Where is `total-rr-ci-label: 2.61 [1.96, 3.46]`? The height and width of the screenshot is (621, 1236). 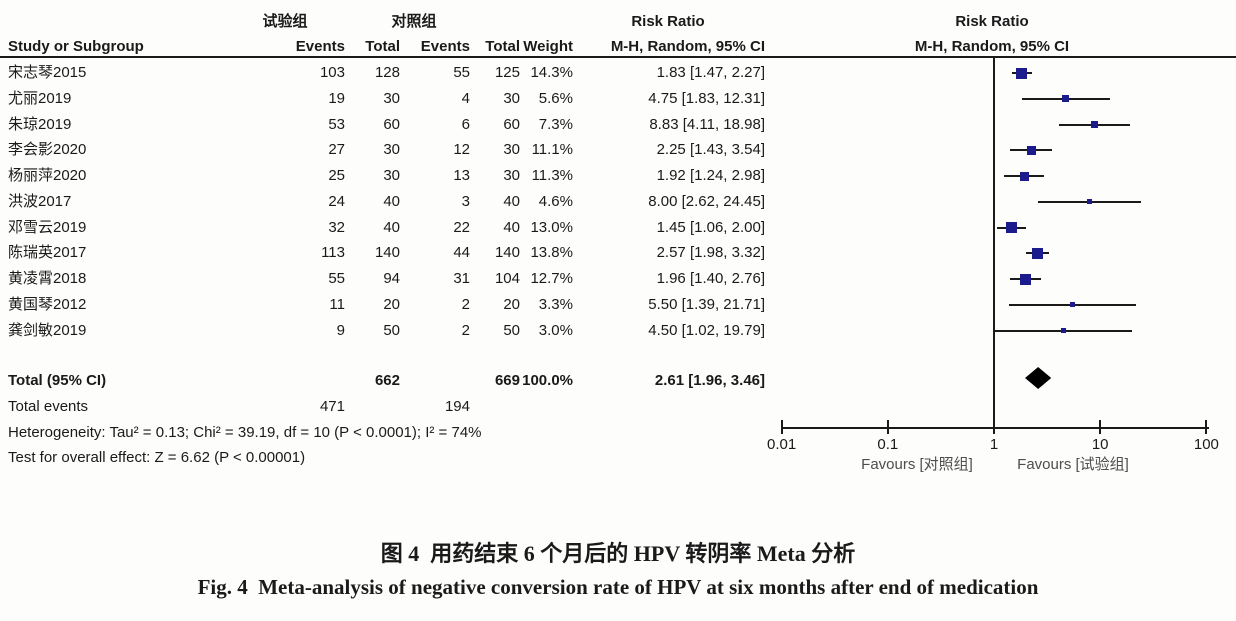 total-rr-ci-label: 2.61 [1.96, 3.46] is located at coordinates (709, 380).